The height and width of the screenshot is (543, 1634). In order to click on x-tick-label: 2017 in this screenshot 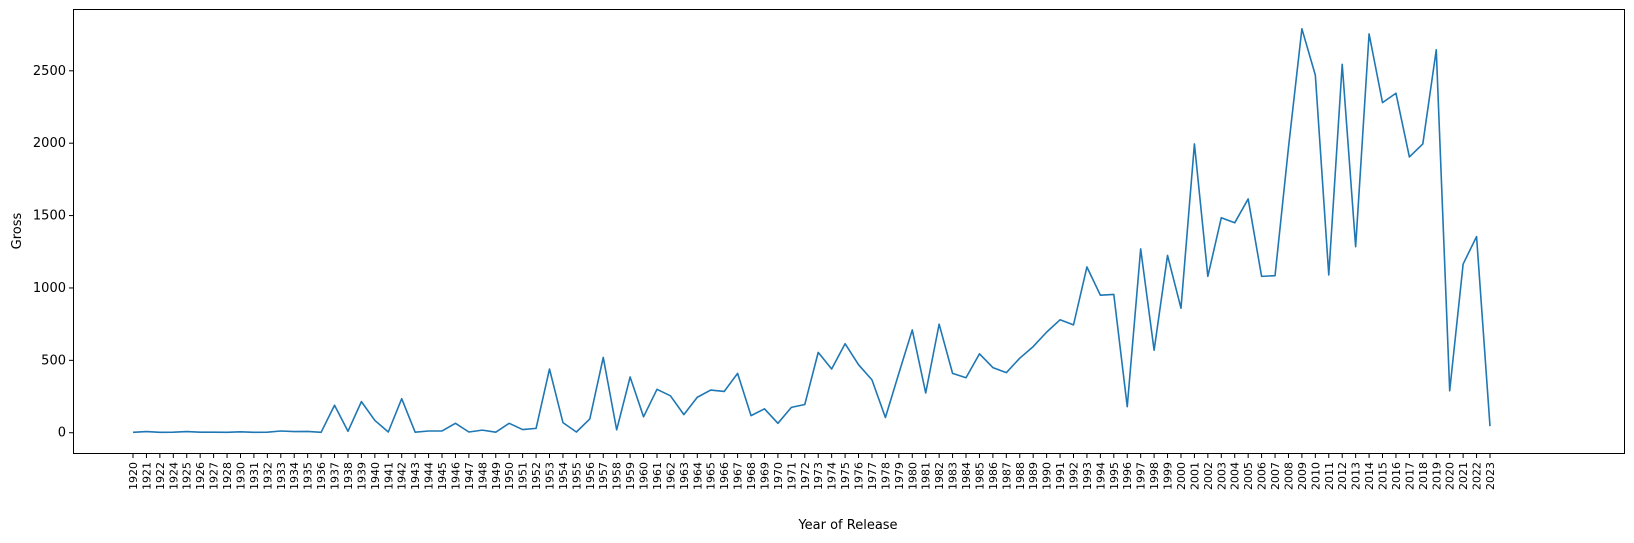, I will do `click(1409, 476)`.